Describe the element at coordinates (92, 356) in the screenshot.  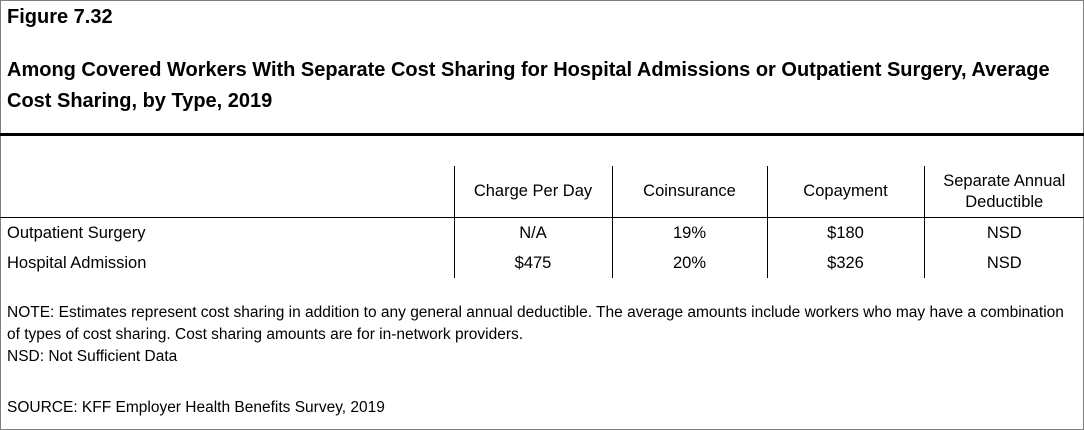
I see `nsd-definition: NSD: Not Sufficient Data` at that location.